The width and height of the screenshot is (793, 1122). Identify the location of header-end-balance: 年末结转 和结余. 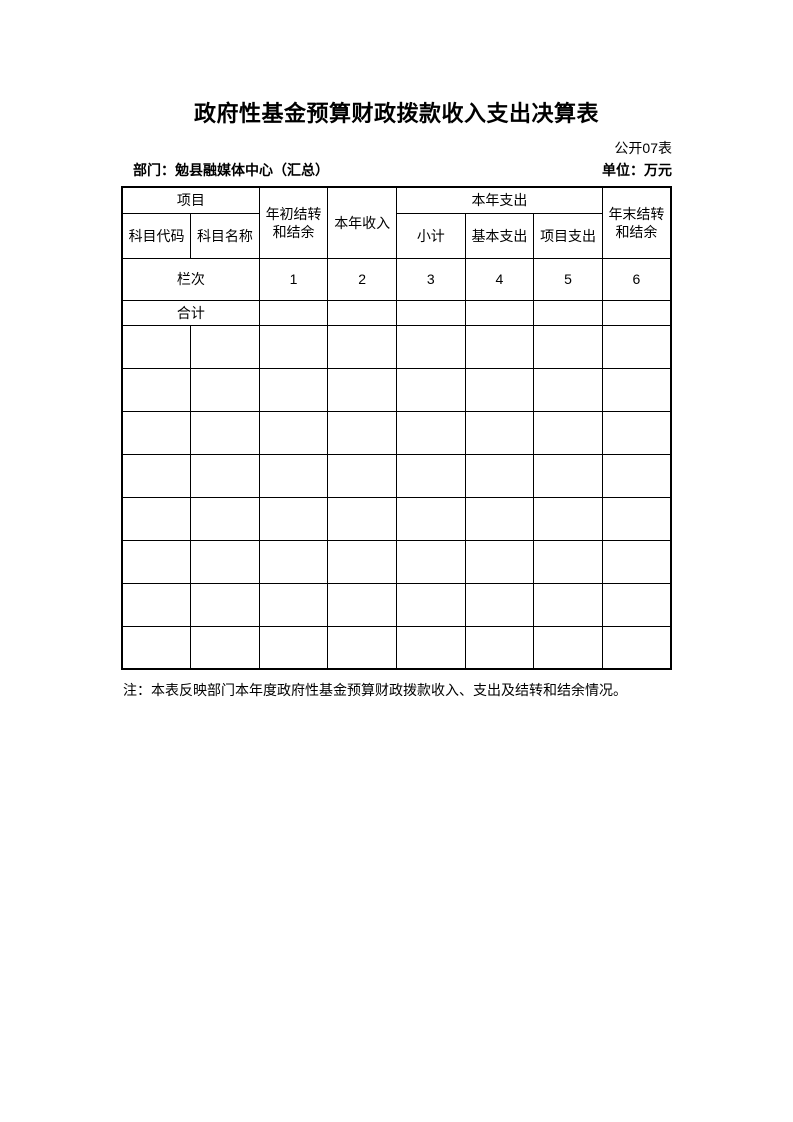
(636, 222).